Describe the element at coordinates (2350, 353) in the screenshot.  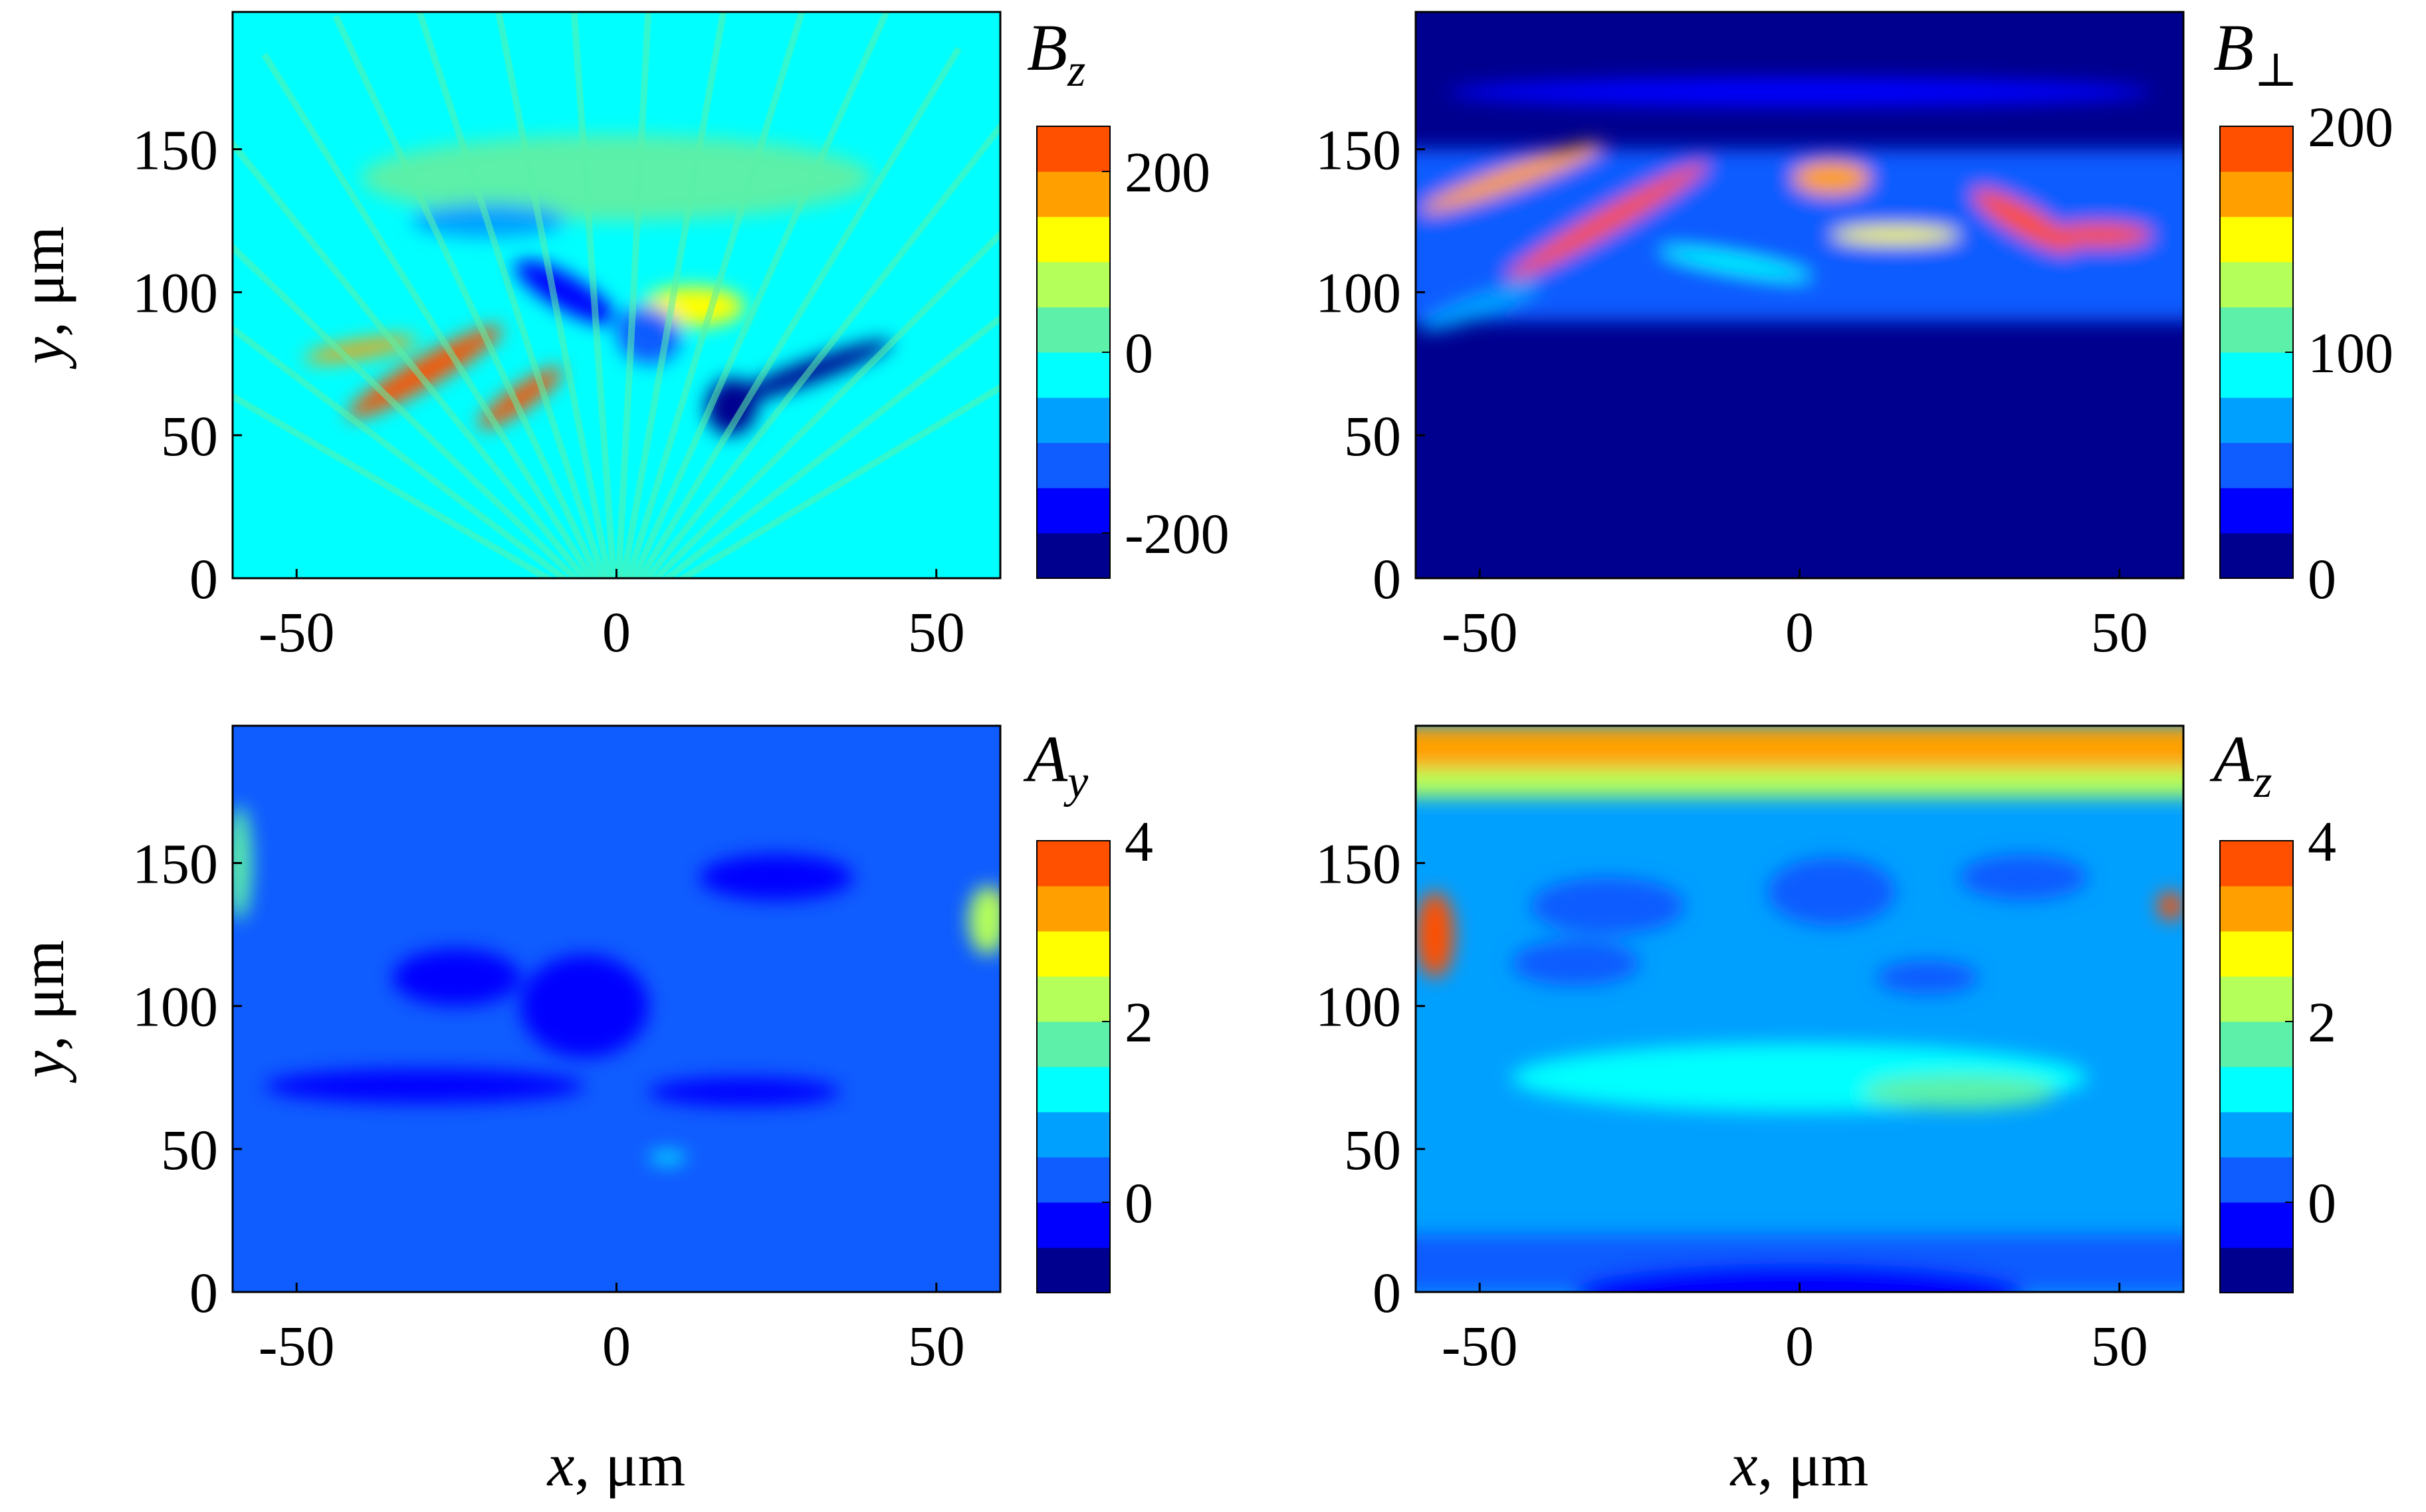
I see `colorbar-tick-label: 100` at that location.